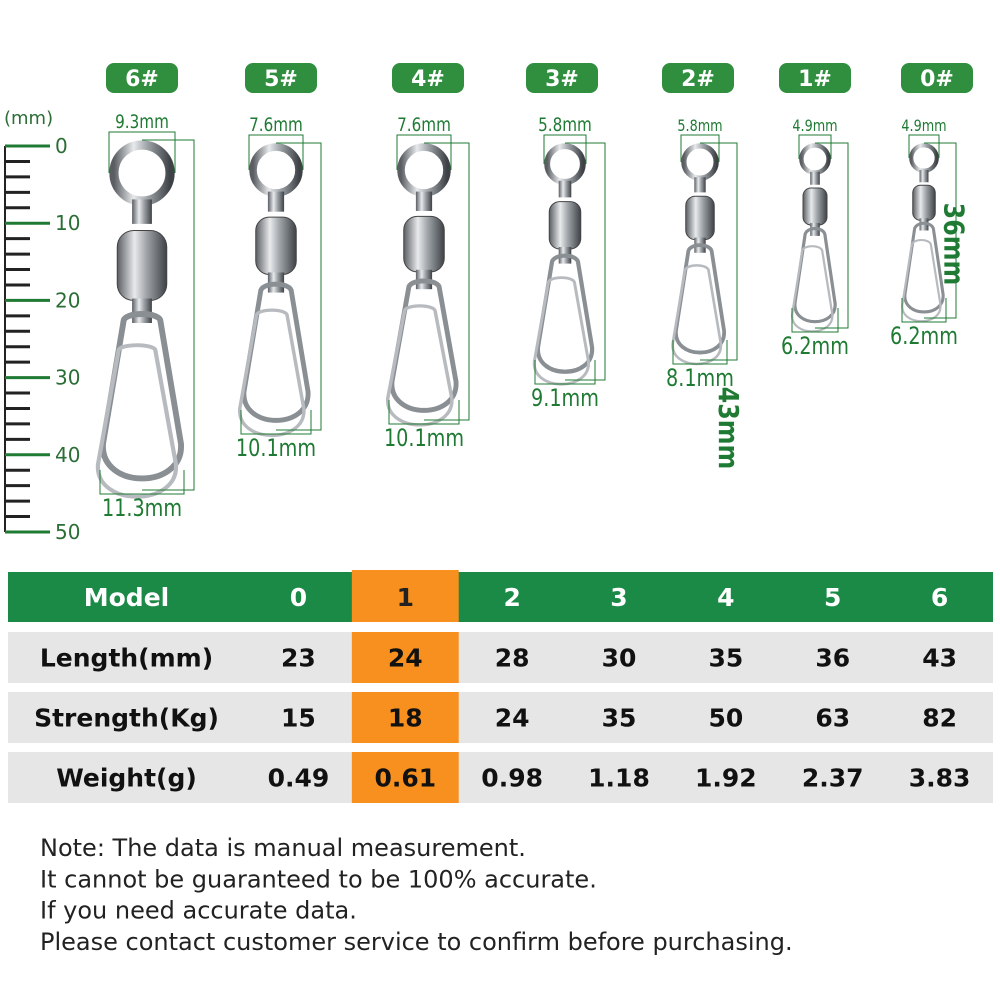 This screenshot has height=1000, width=1000. I want to click on size-label: 2#, so click(698, 79).